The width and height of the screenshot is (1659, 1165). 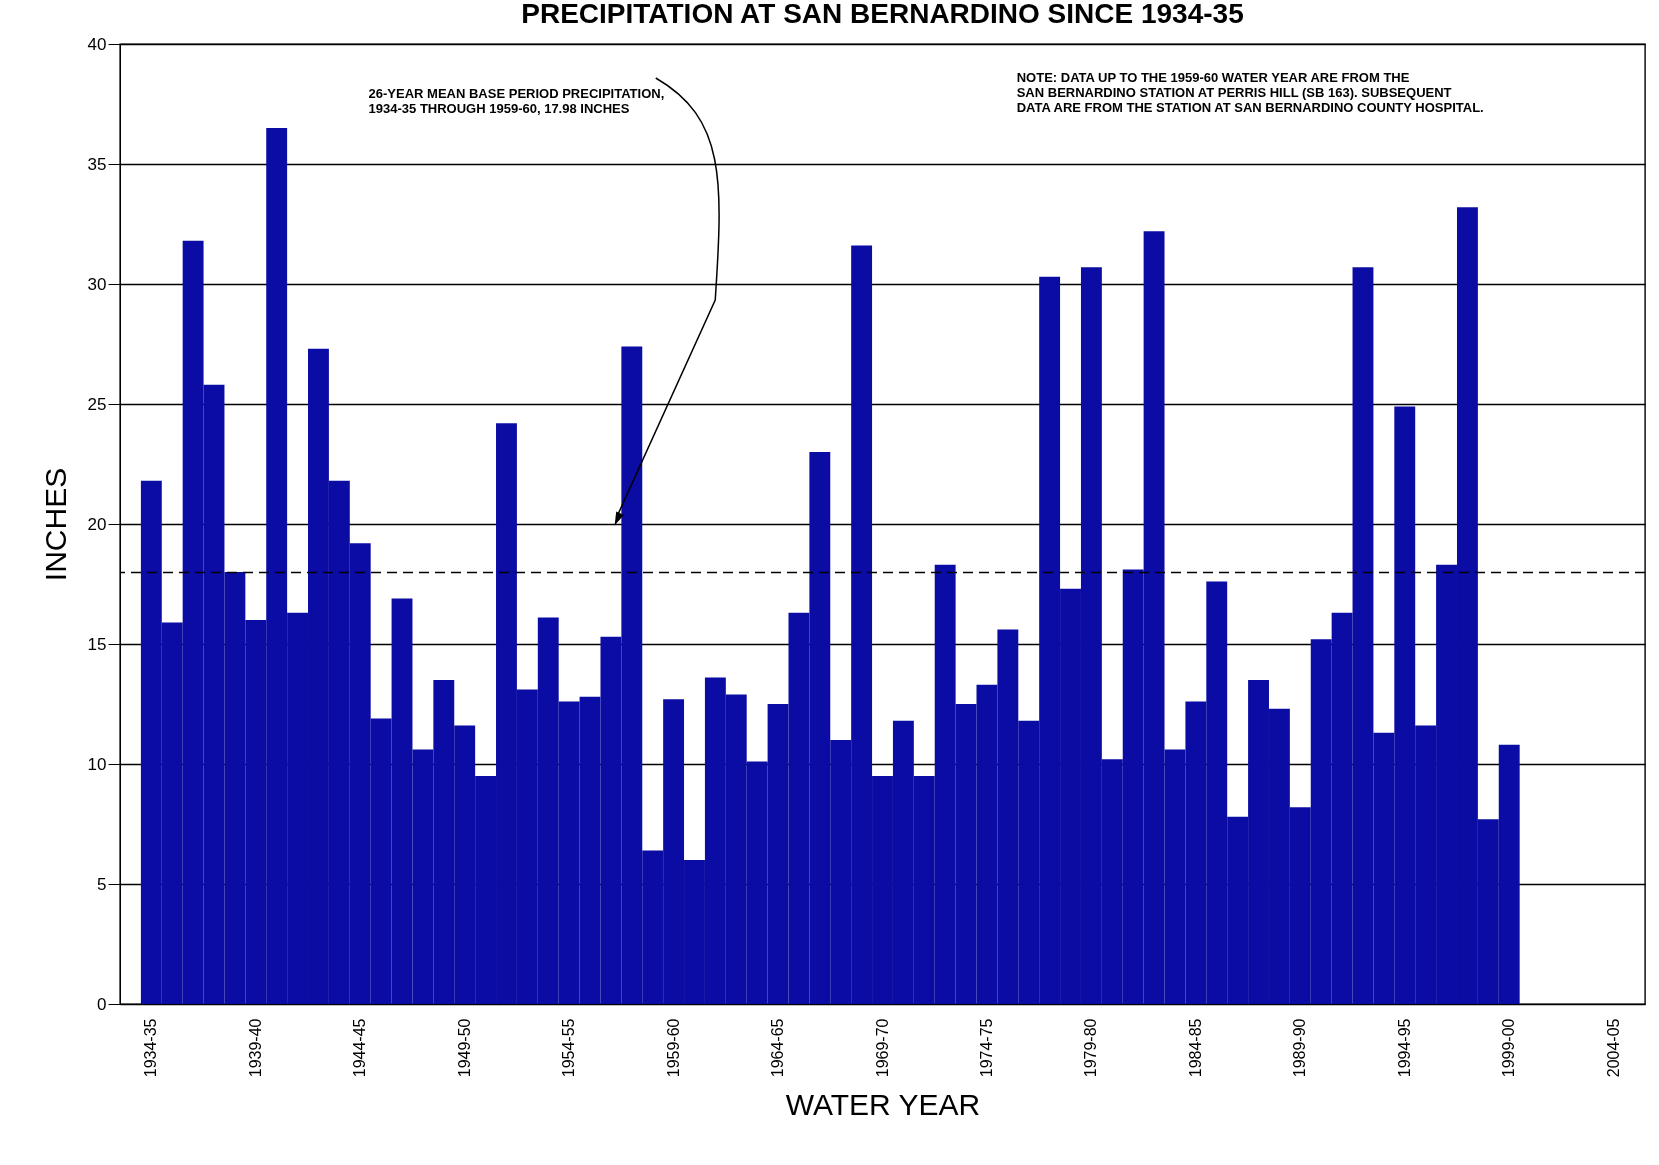 What do you see at coordinates (673, 1048) in the screenshot?
I see `x-tick-label: 1959-60` at bounding box center [673, 1048].